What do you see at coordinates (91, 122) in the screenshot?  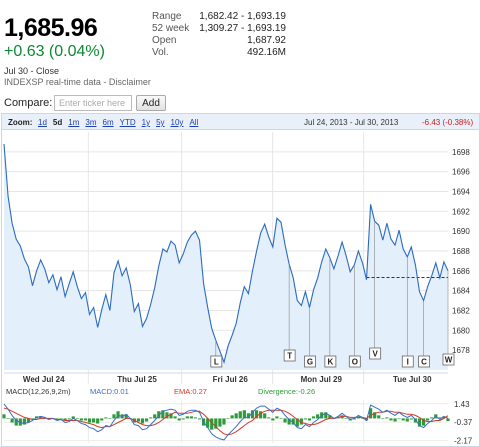 I see `zoom-3m: 3m` at bounding box center [91, 122].